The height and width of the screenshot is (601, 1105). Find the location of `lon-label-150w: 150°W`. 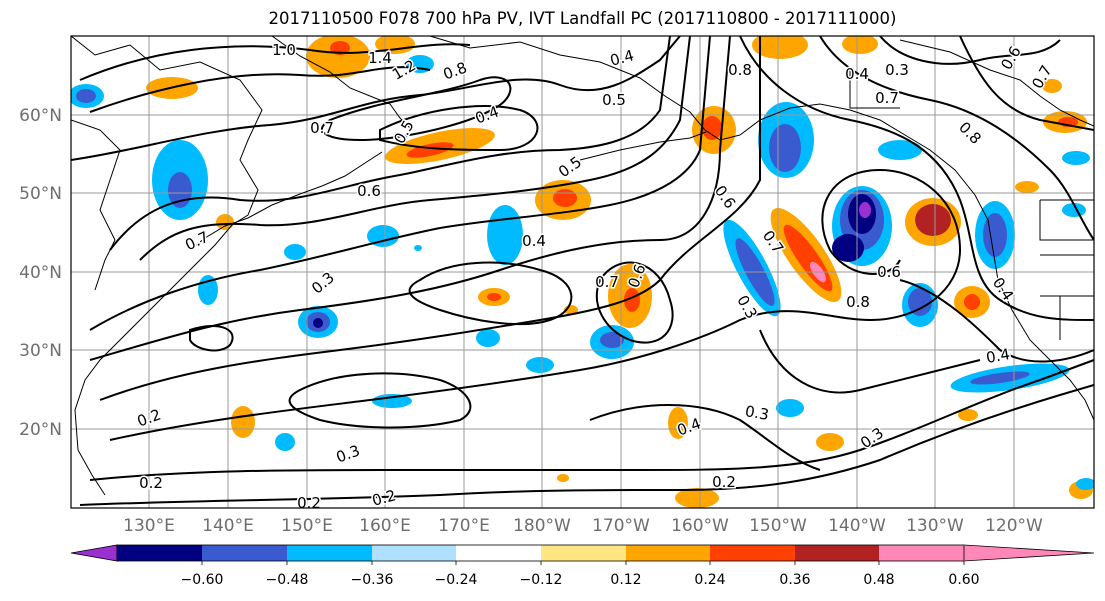

lon-label-150w: 150°W is located at coordinates (778, 526).